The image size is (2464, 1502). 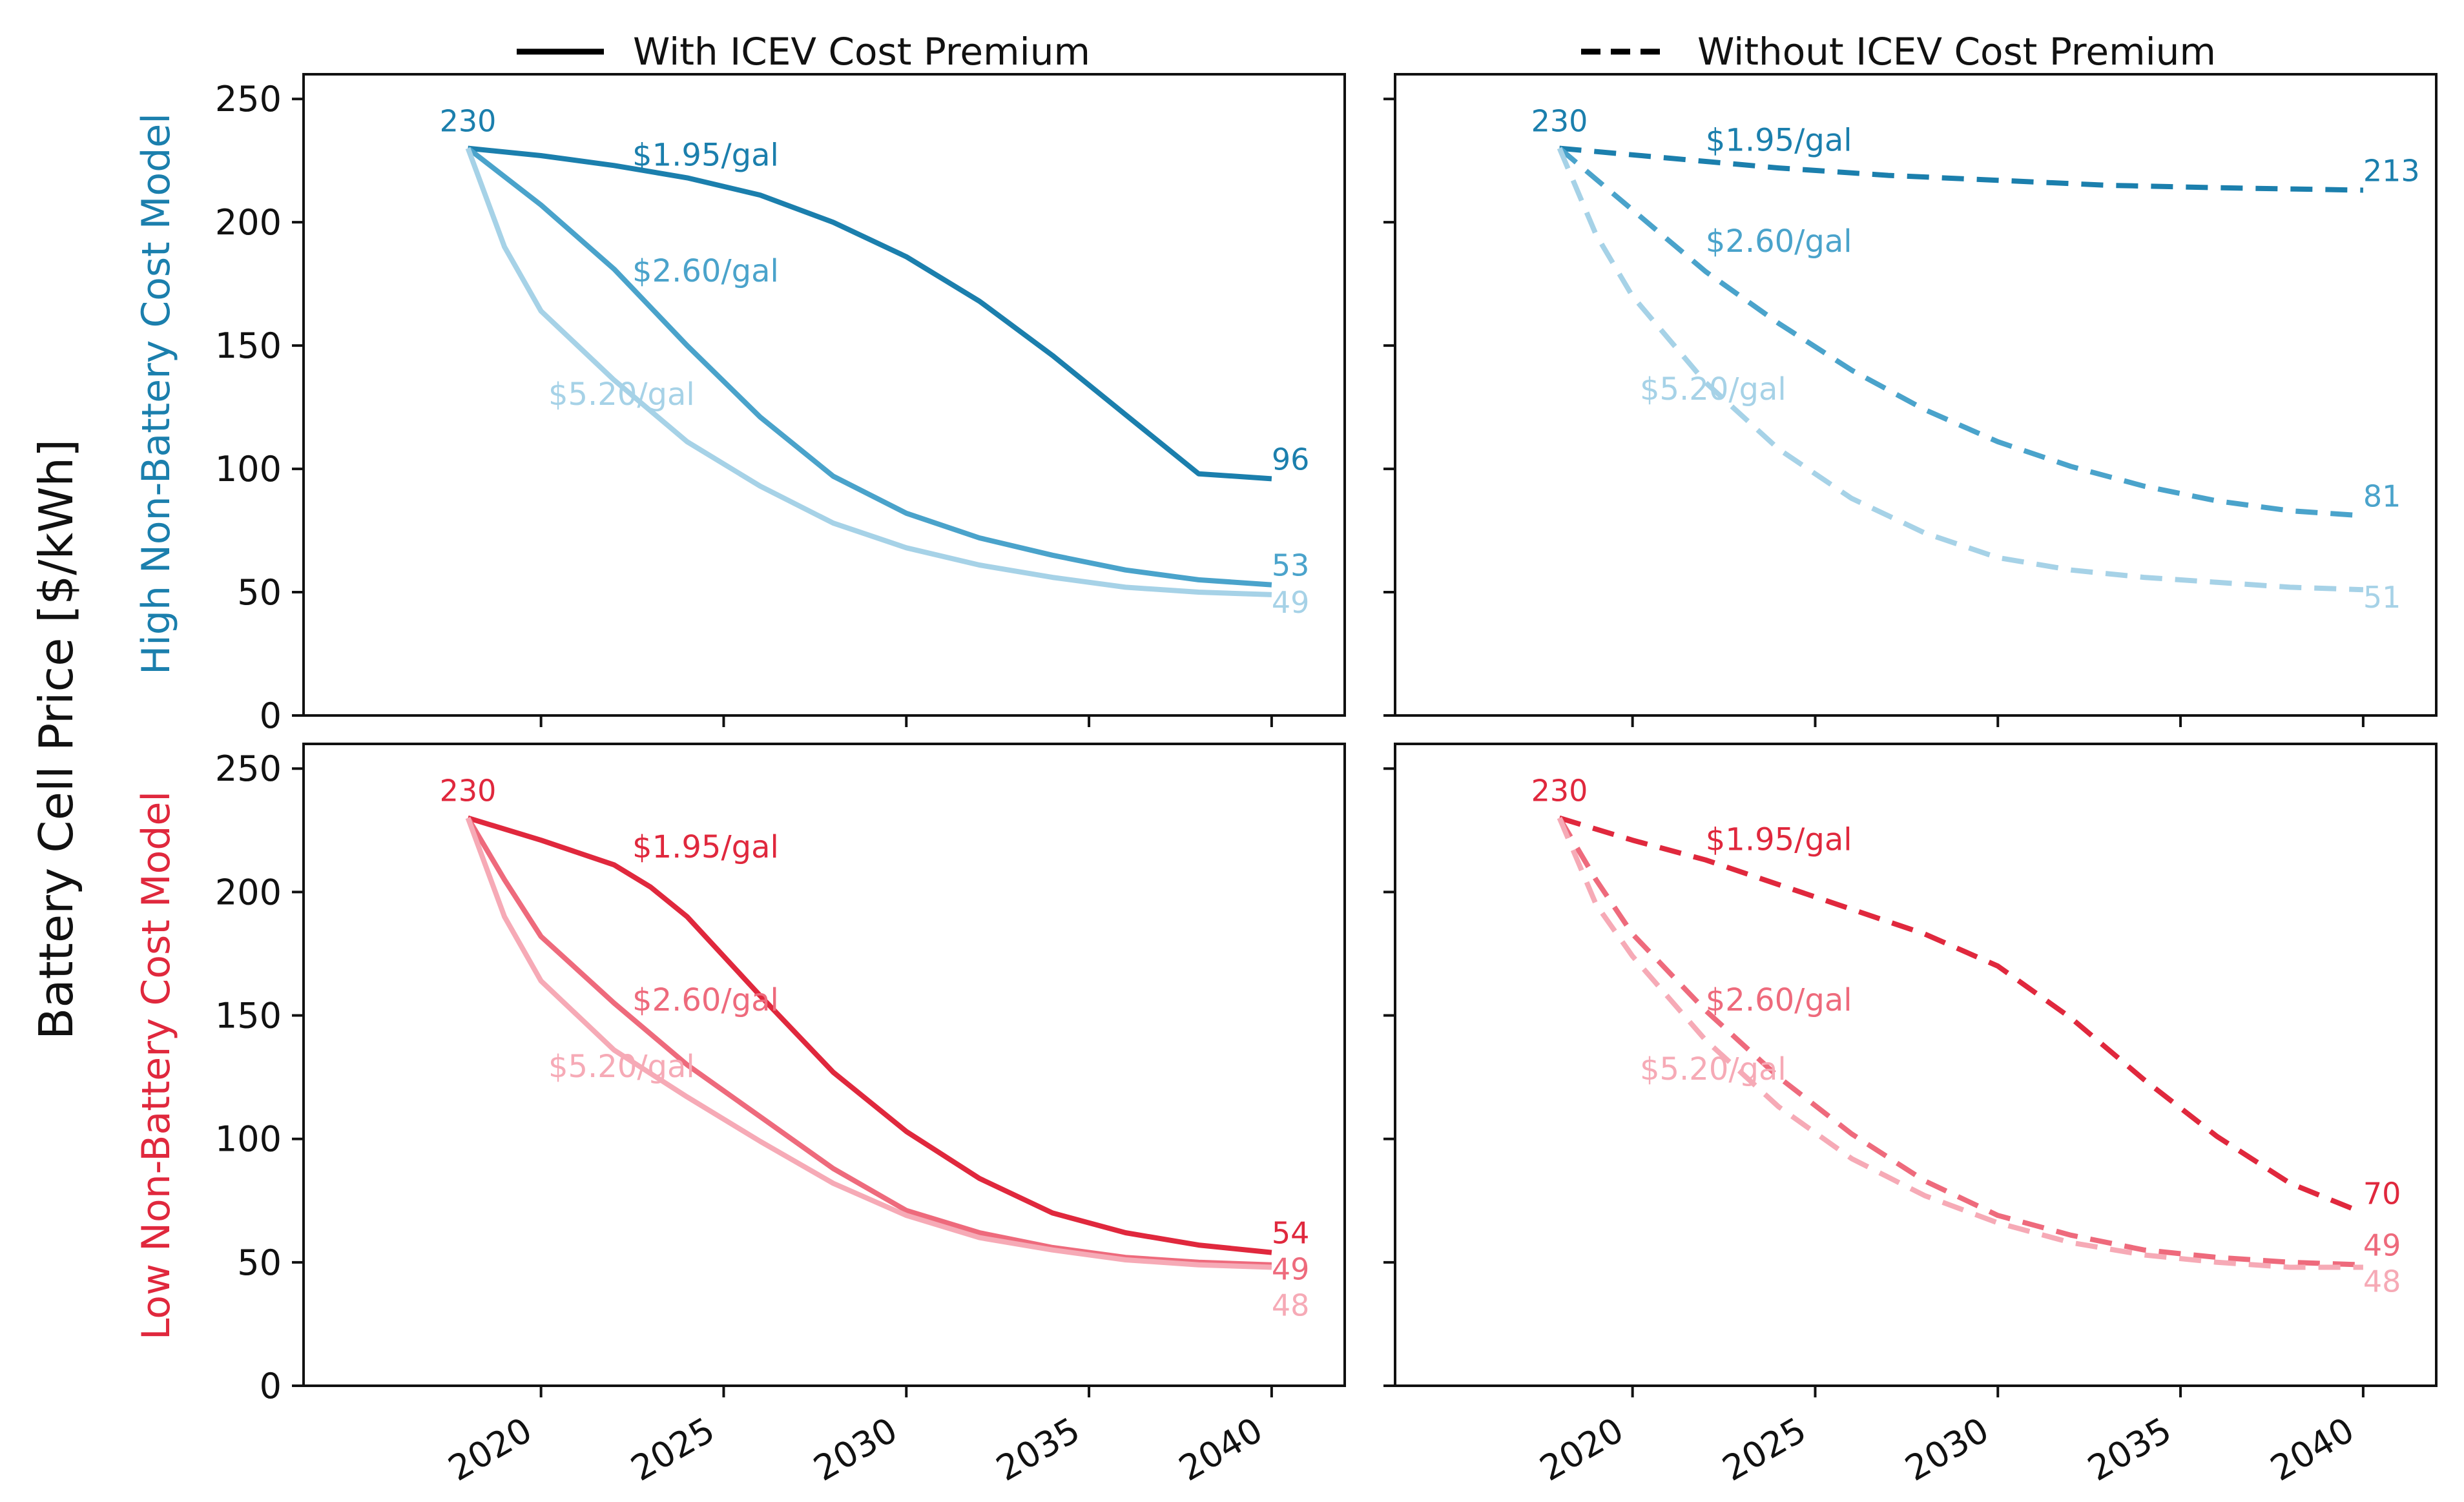 What do you see at coordinates (1291, 460) in the screenshot?
I see `end-value-label-0: 96` at bounding box center [1291, 460].